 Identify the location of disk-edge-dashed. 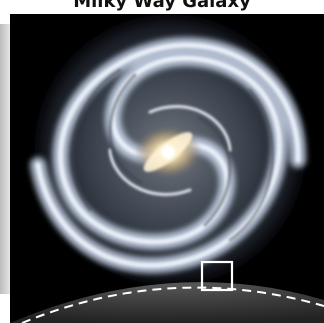
(172, 304).